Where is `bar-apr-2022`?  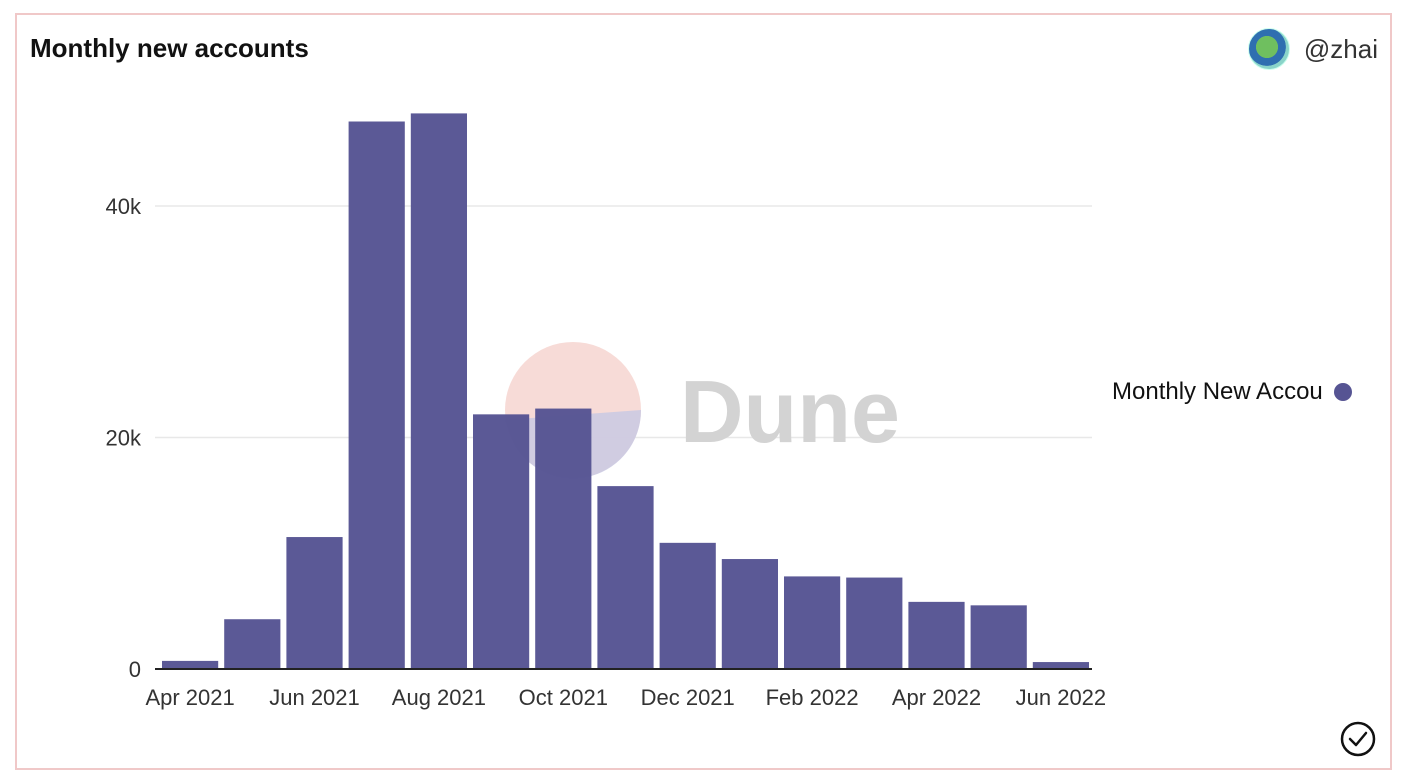
bar-apr-2022 is located at coordinates (936, 635).